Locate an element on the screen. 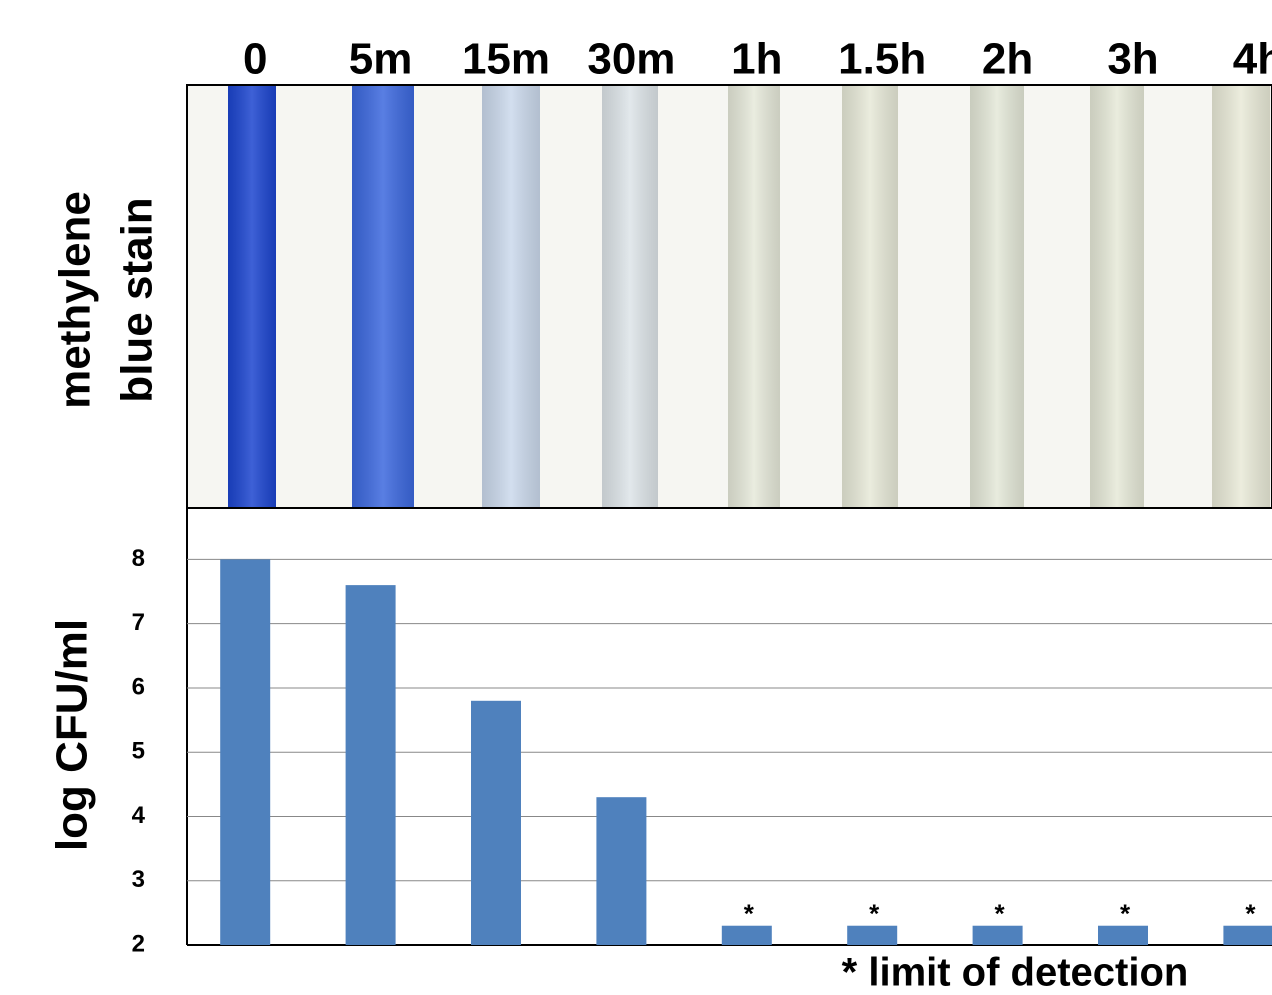 The image size is (1272, 995). y-tick-label: 3 is located at coordinates (138, 879).